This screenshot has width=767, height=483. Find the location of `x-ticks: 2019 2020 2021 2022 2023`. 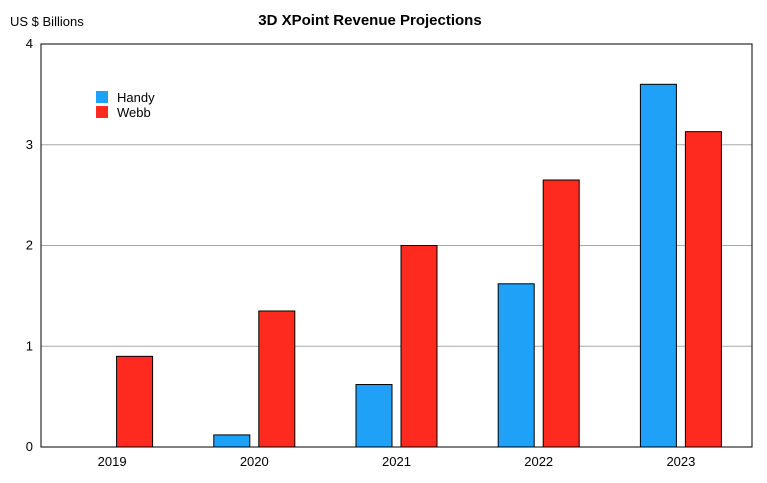

x-ticks: 2019 2020 2021 2022 2023 is located at coordinates (397, 461).